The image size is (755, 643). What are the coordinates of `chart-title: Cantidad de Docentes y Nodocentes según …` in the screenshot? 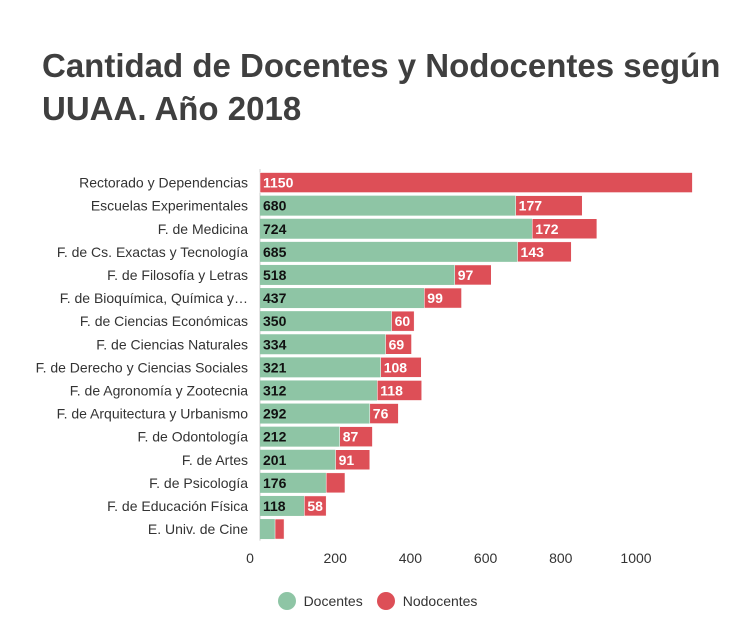 It's located at (381, 87).